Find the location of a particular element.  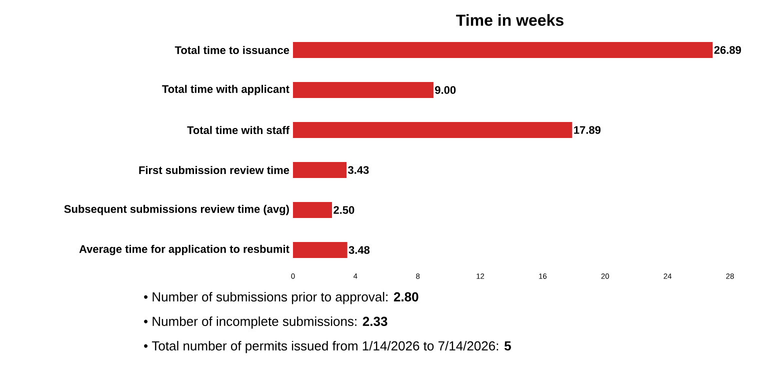

text: • Number of submissions prior to approval: 2.80 is located at coordinates (281, 298).